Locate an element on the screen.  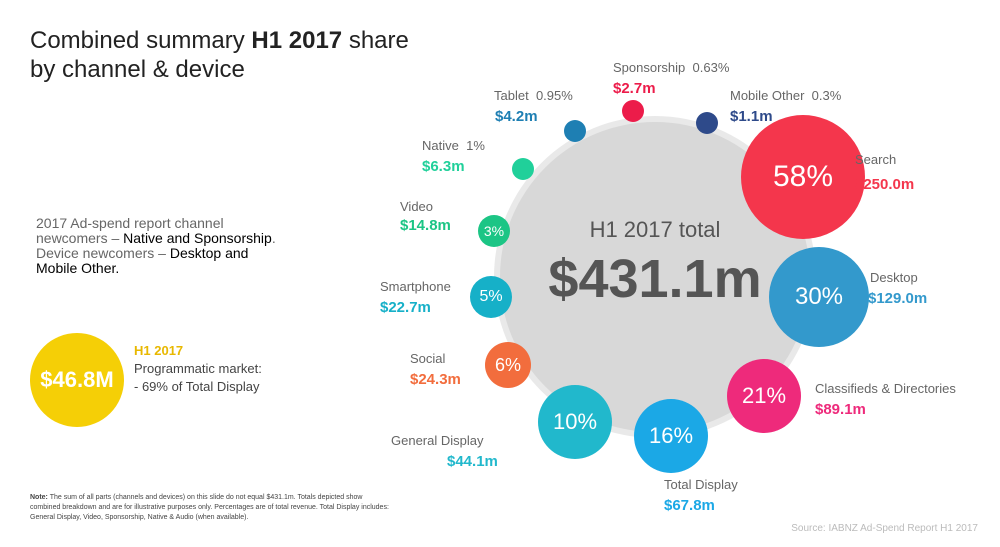
video-value: $14.8m is located at coordinates (425, 225).